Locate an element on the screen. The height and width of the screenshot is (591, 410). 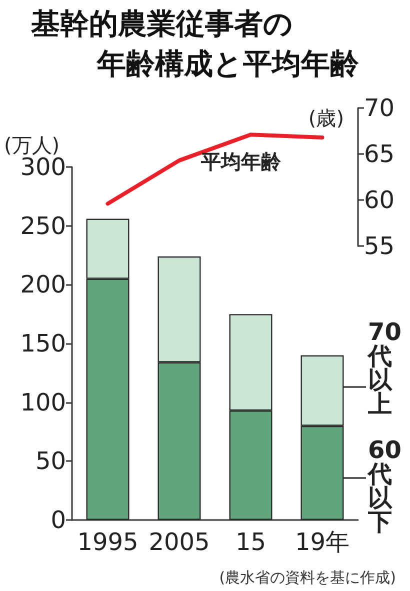
y-axis-title: (万人) is located at coordinates (32, 145).